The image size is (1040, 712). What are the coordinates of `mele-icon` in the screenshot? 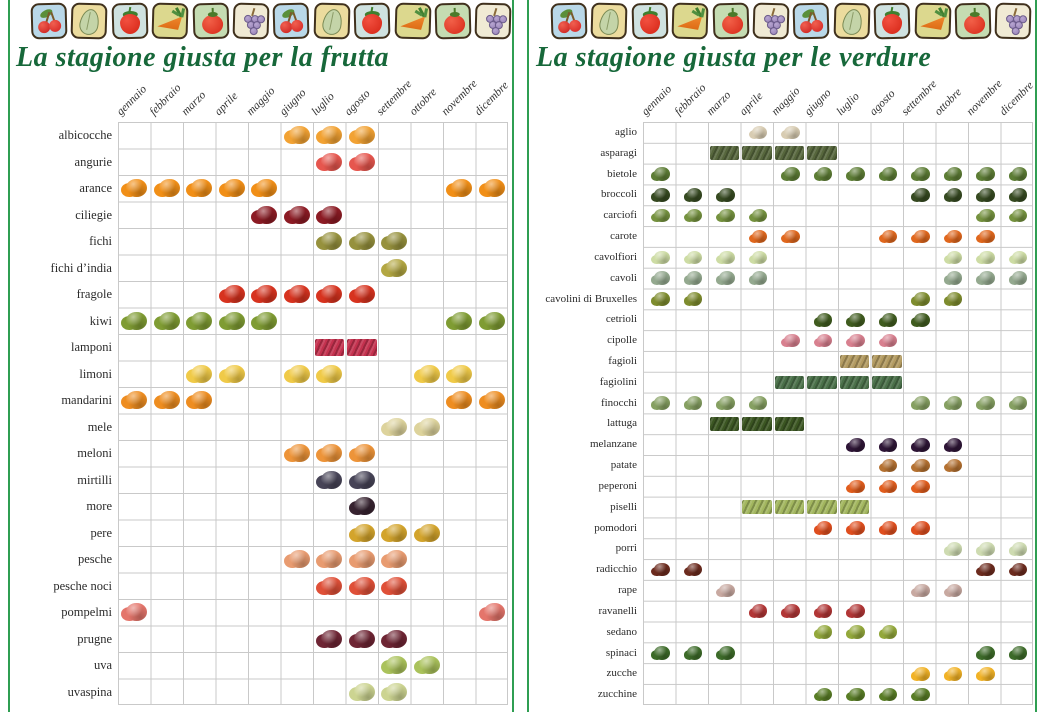 It's located at (429, 426).